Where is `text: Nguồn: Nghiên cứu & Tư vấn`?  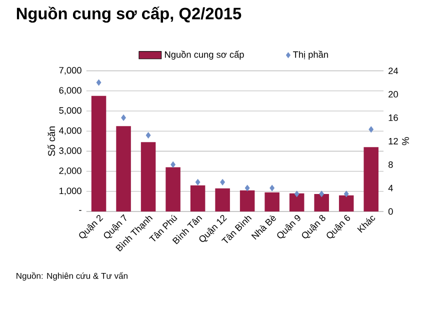 text: Nguồn: Nghiên cứu & Tư vấn is located at coordinates (72, 276).